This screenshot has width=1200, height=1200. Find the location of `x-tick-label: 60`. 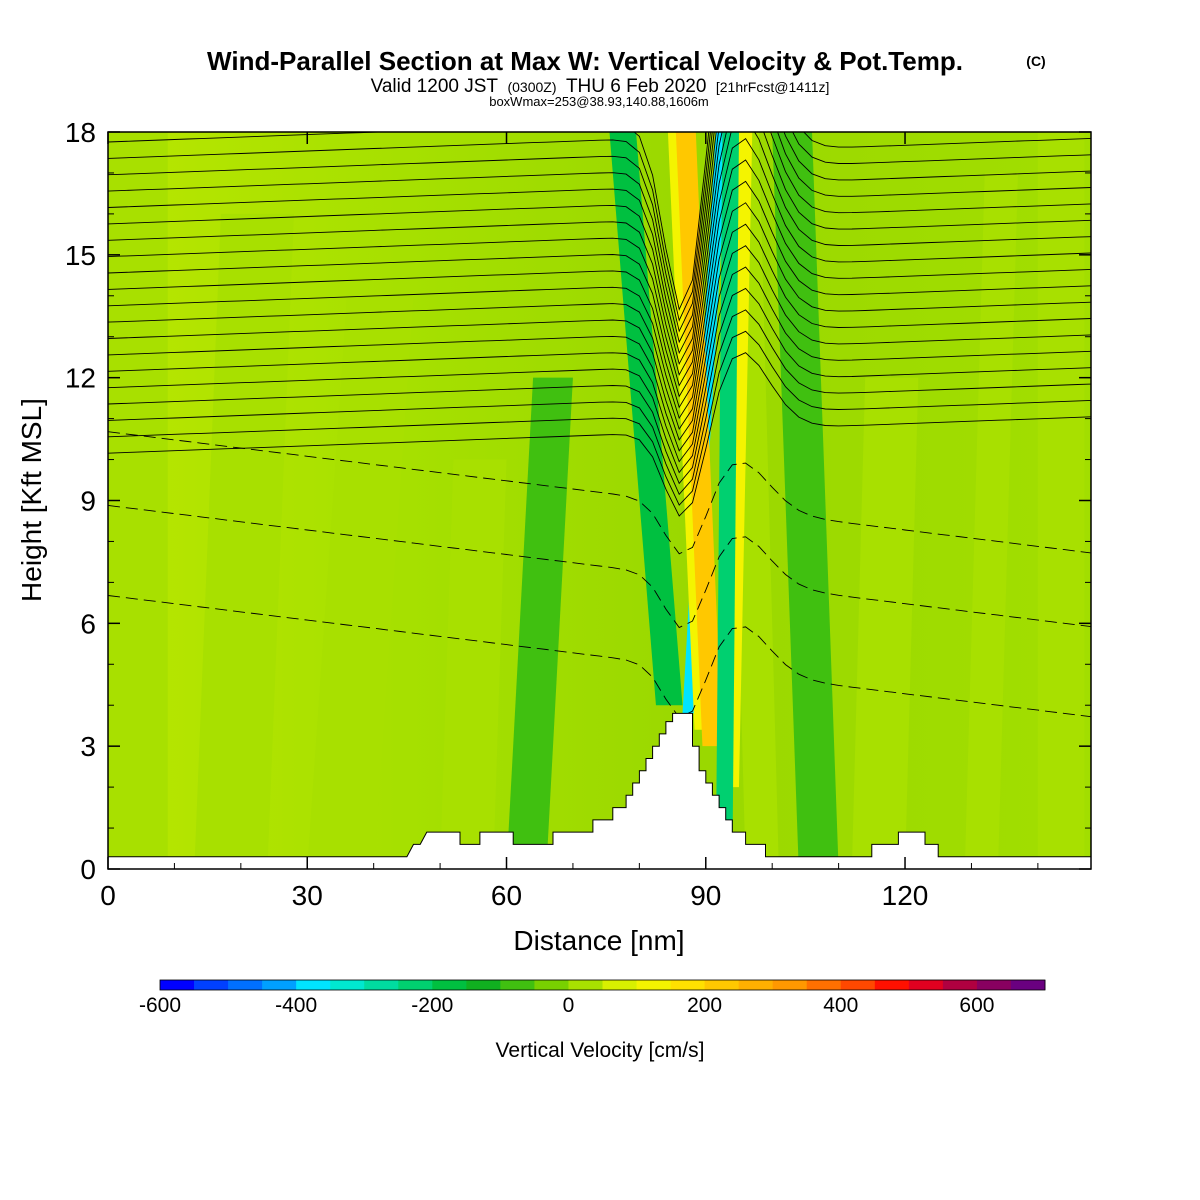

x-tick-label: 60 is located at coordinates (506, 895).